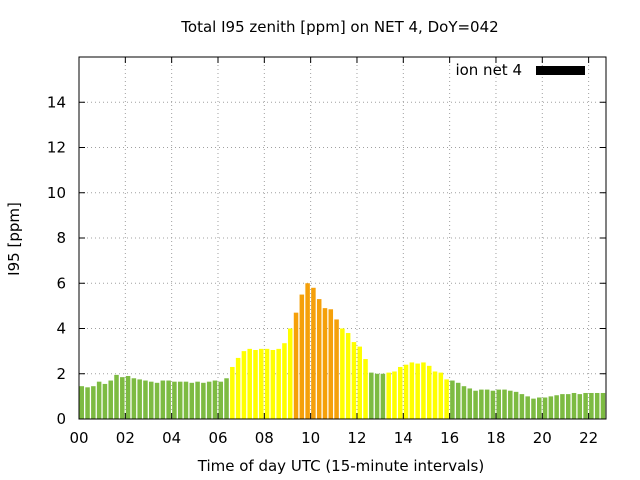  Describe the element at coordinates (449, 438) in the screenshot. I see `x-tick-label: 16` at that location.